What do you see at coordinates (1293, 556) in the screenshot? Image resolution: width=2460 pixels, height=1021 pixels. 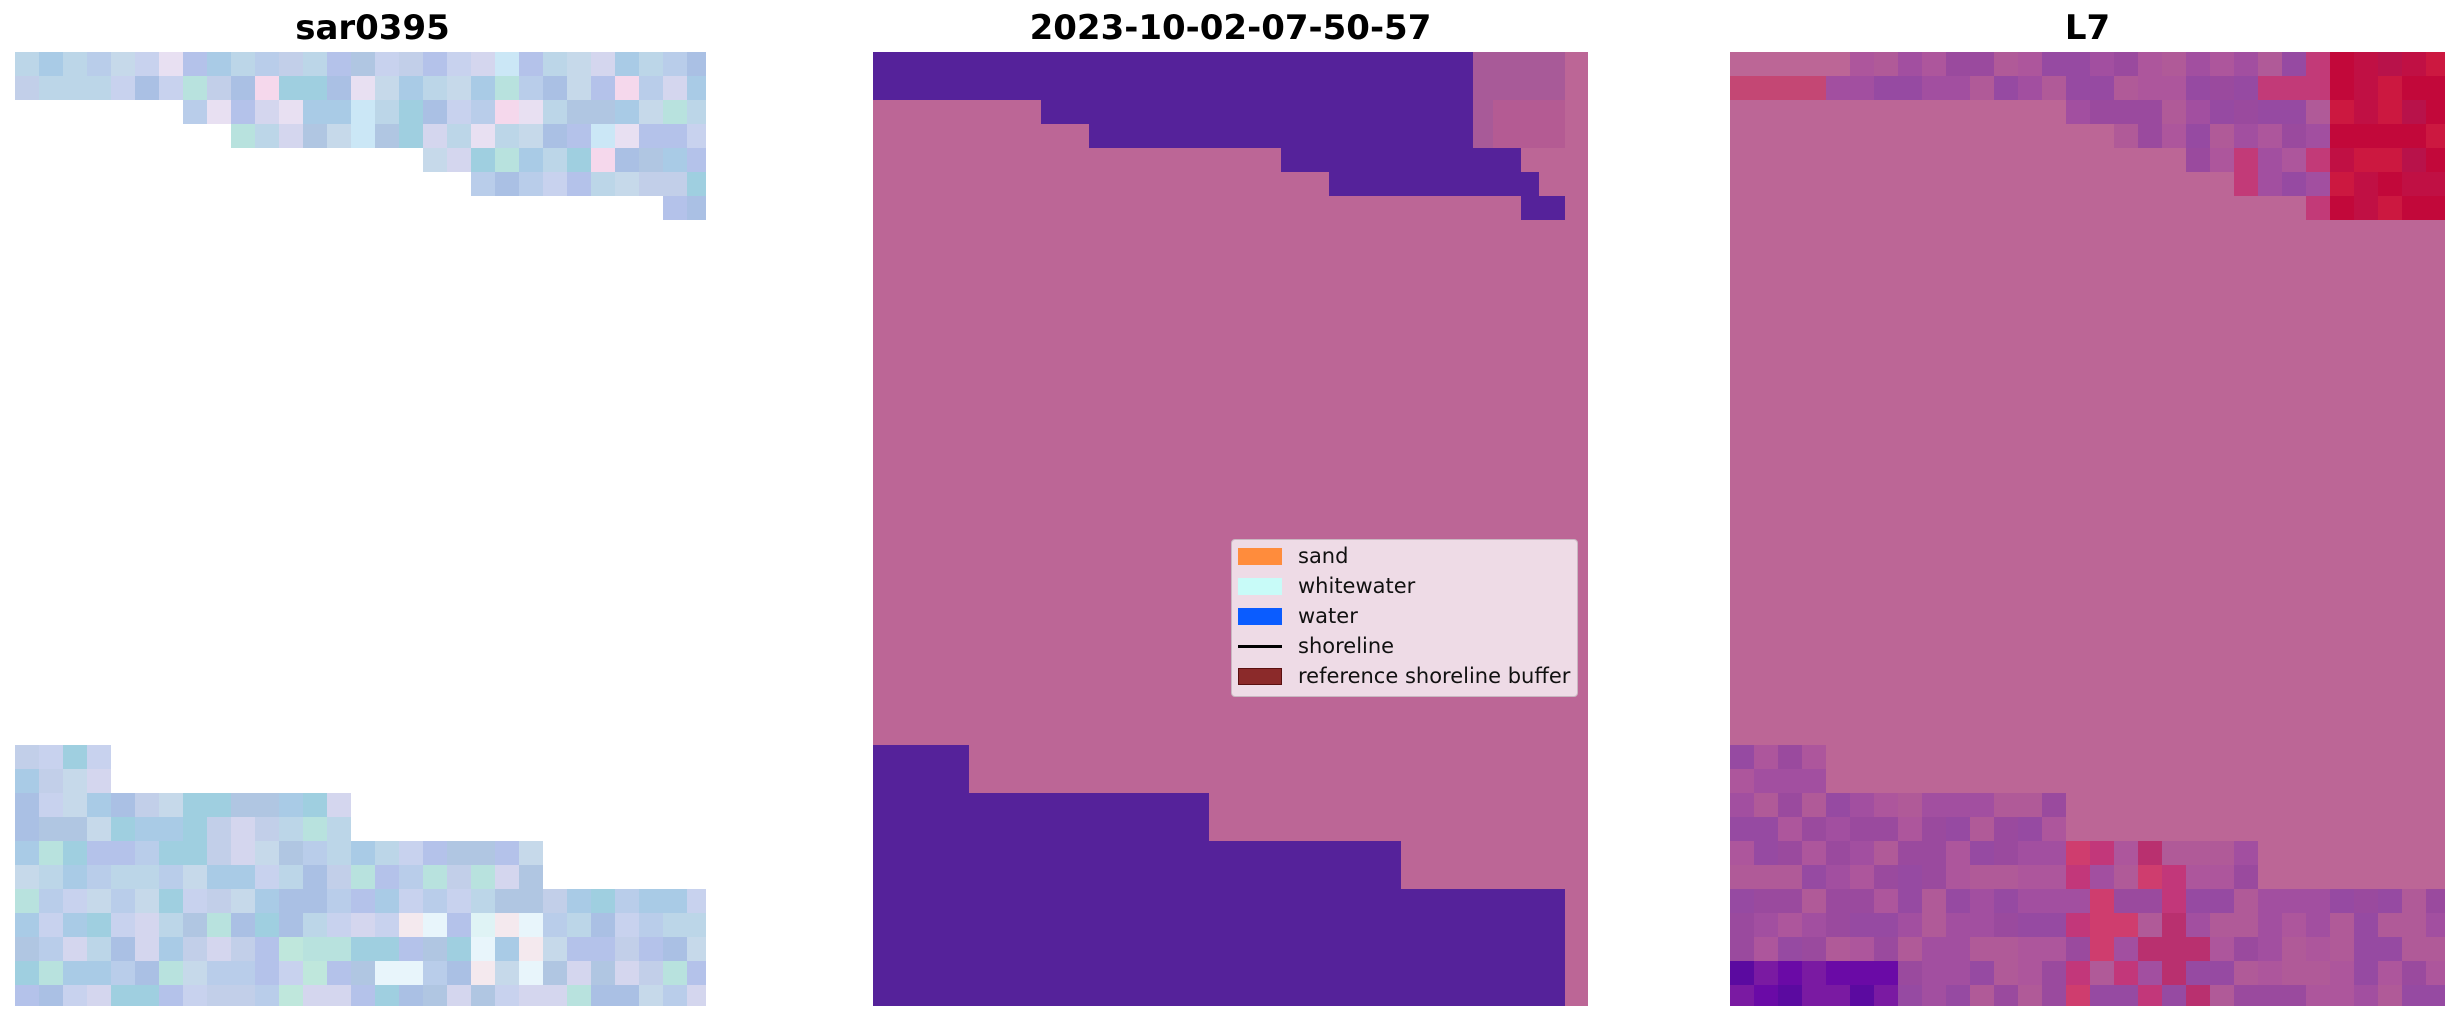 I see `legend-item-sand: sand` at bounding box center [1293, 556].